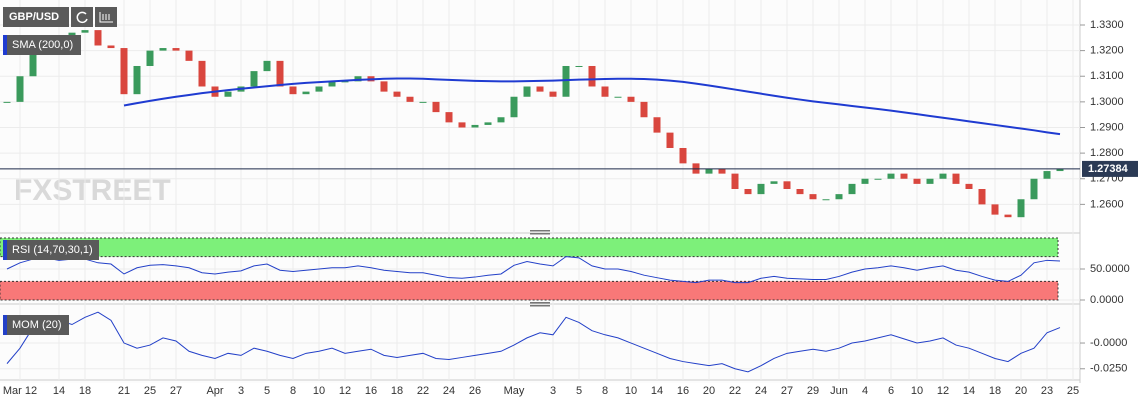 The image size is (1138, 415). What do you see at coordinates (214, 391) in the screenshot?
I see `x-tick-label: Apr` at bounding box center [214, 391].